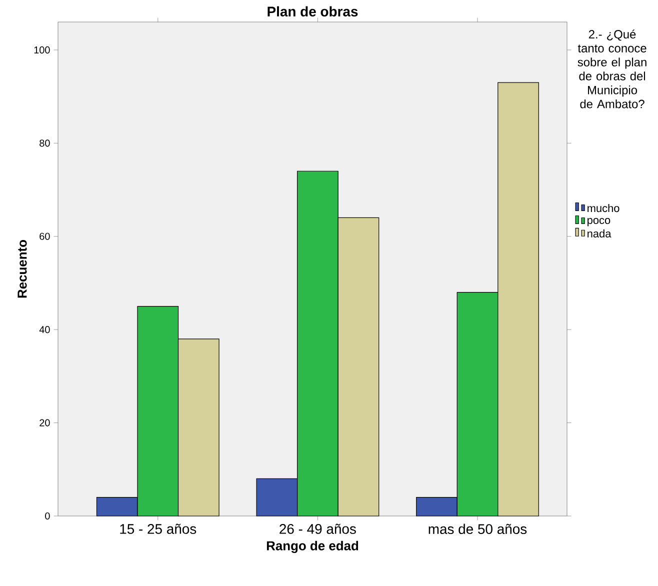 The image size is (658, 586). I want to click on y-tick-label: 0, so click(47, 516).